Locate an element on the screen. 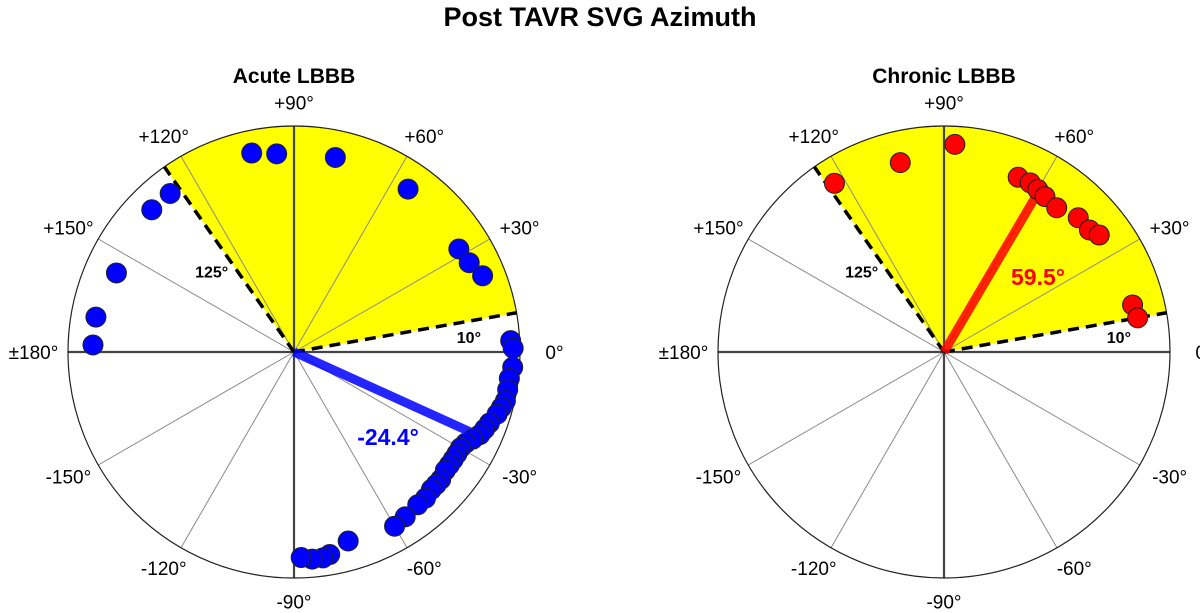 This screenshot has height=613, width=1200. acute-sector-bound-label: 10° is located at coordinates (469, 338).